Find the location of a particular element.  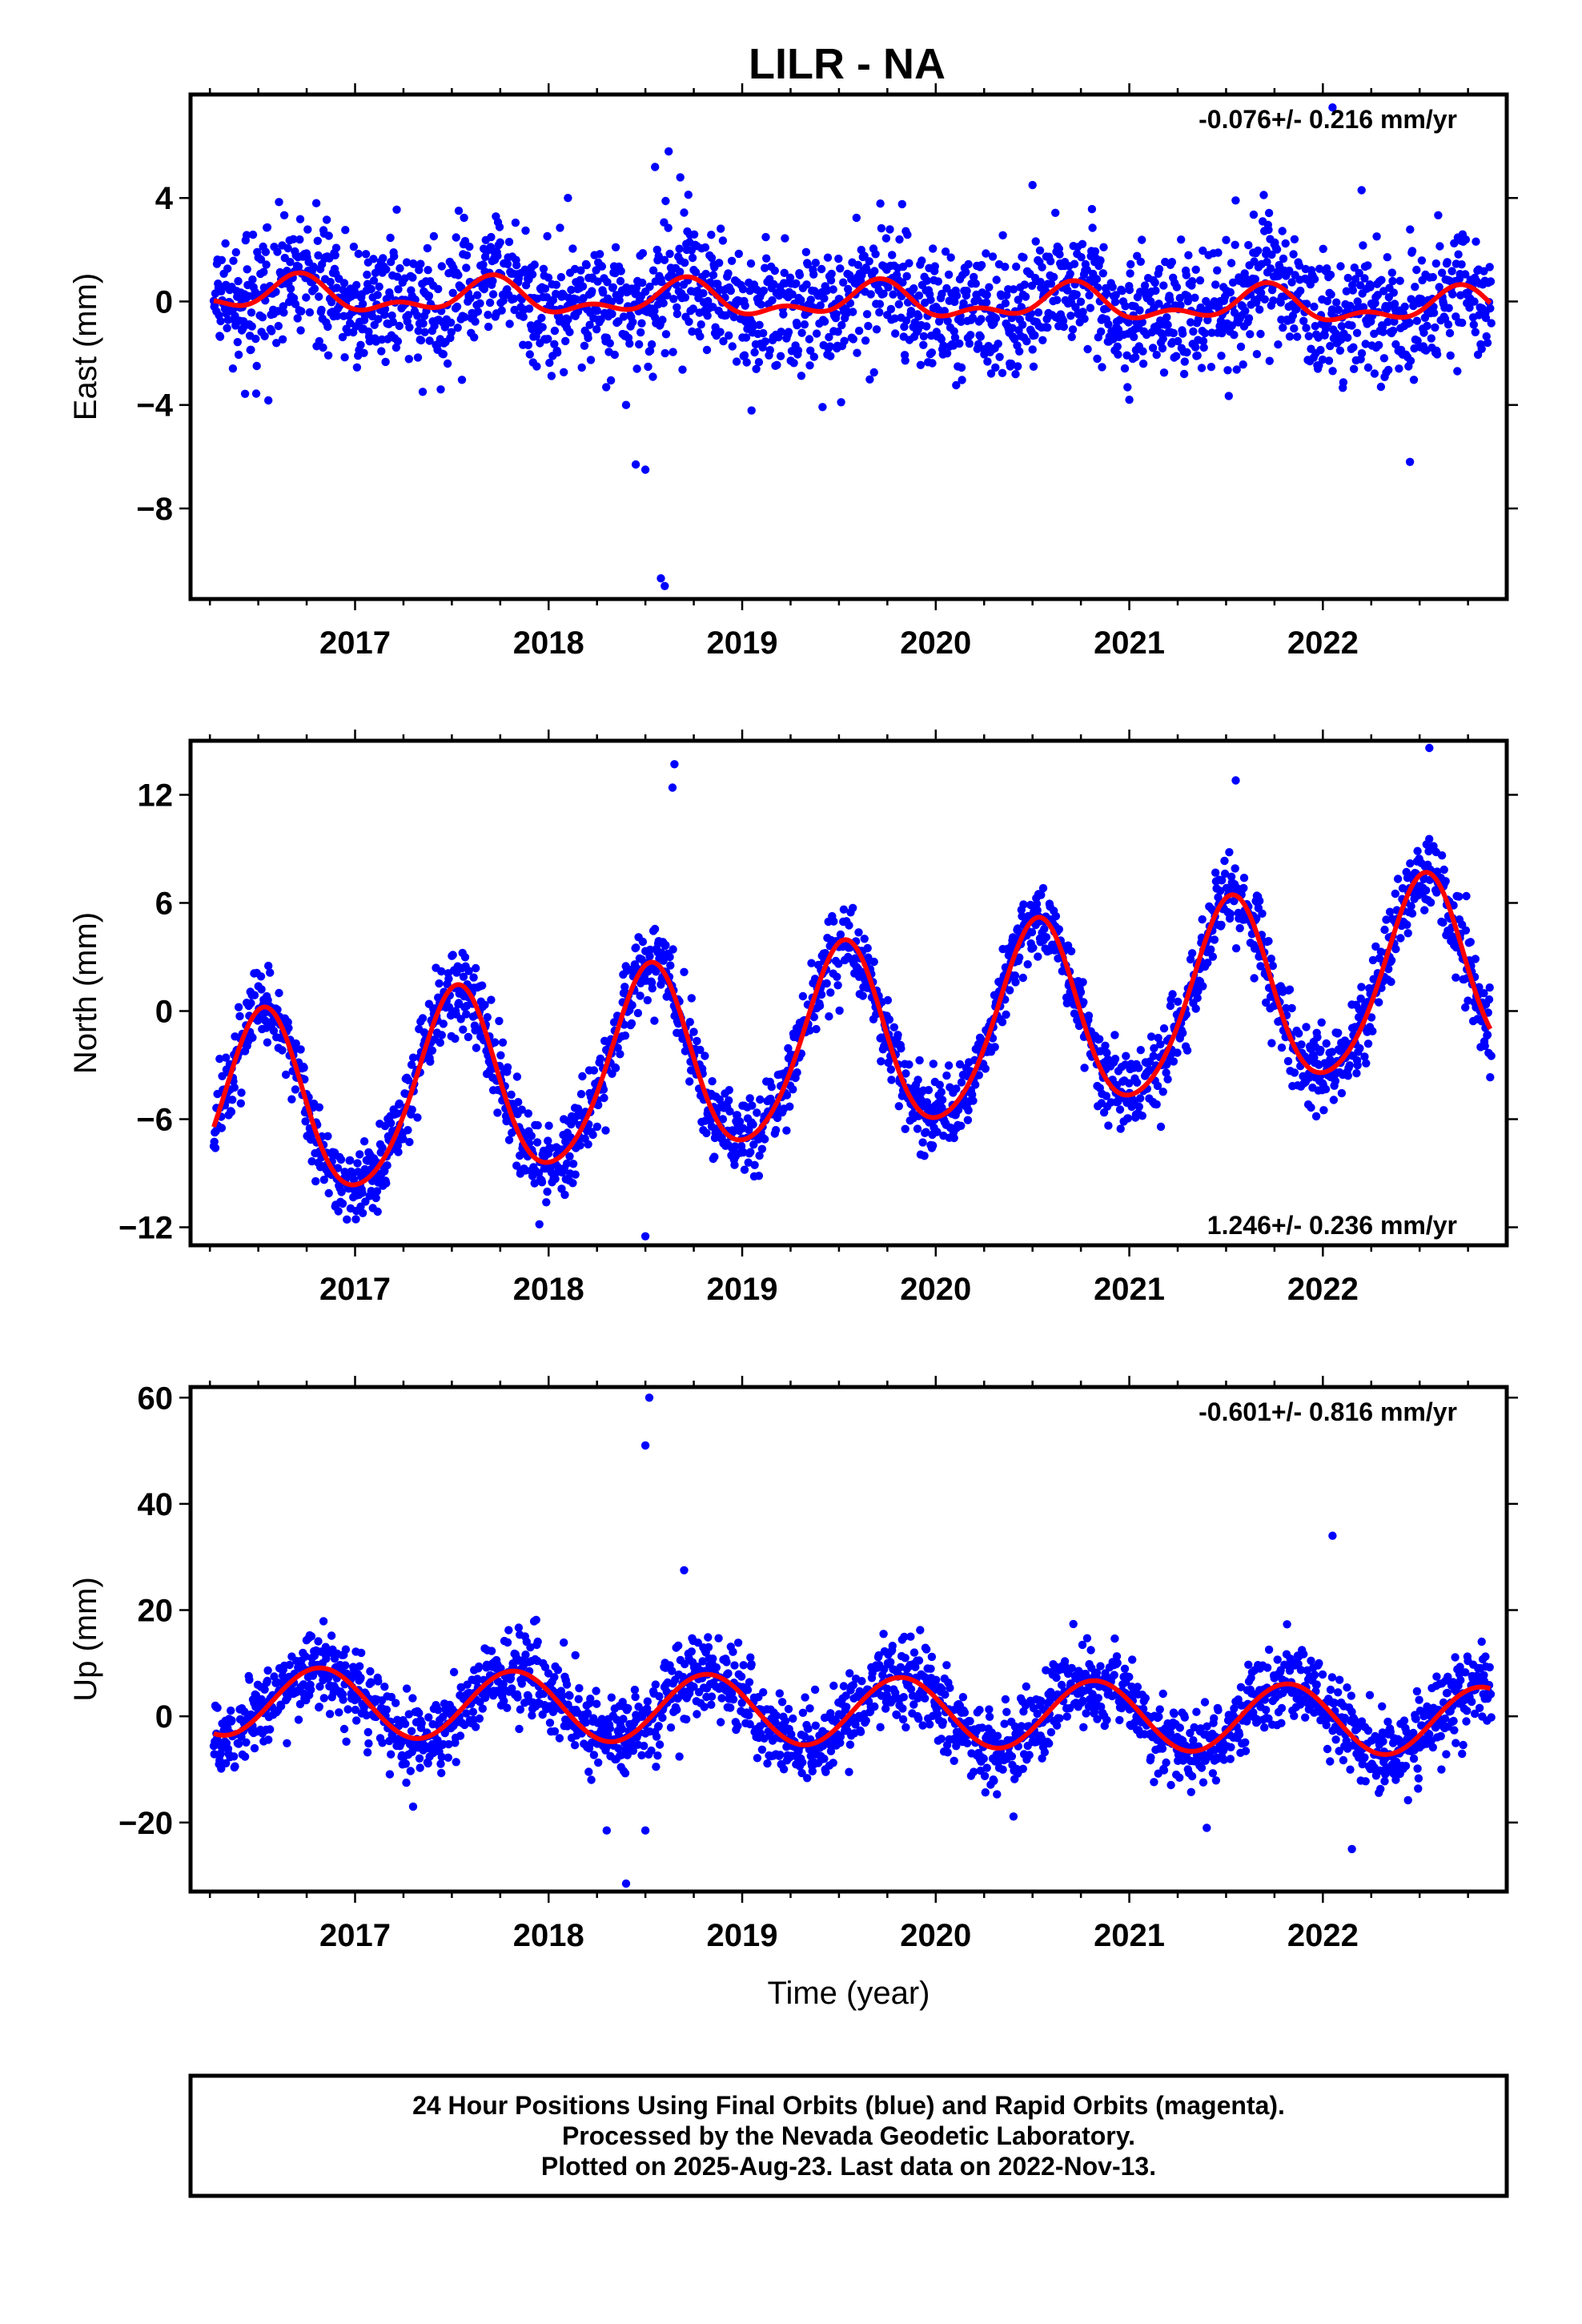

east-x-tick-label: 2022 is located at coordinates (1323, 643).